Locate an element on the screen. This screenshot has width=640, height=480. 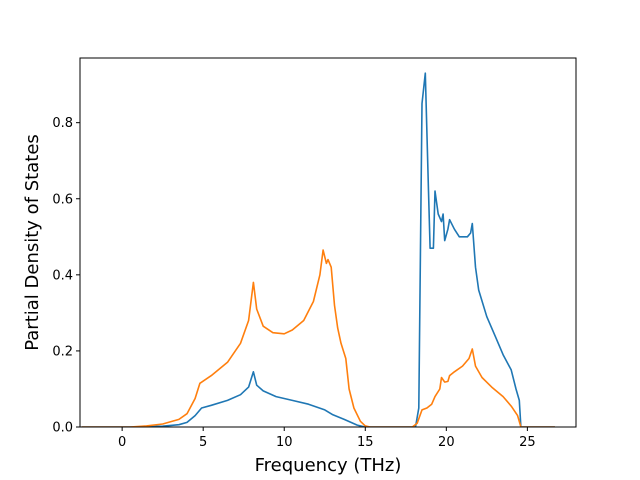
x-tick-label: 15 is located at coordinates (365, 442).